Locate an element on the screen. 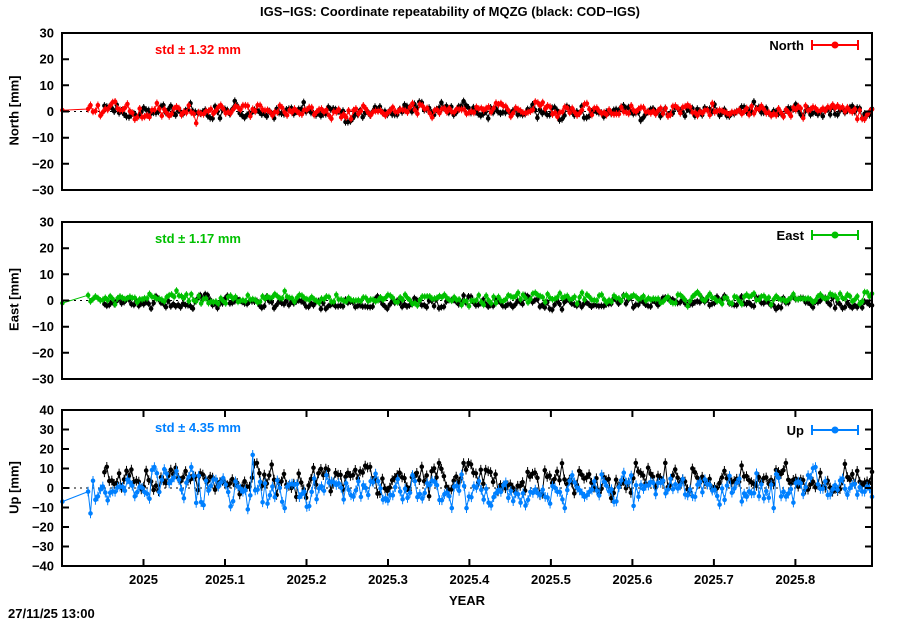 This screenshot has width=900, height=630. legend-label-east: East is located at coordinates (790, 235).